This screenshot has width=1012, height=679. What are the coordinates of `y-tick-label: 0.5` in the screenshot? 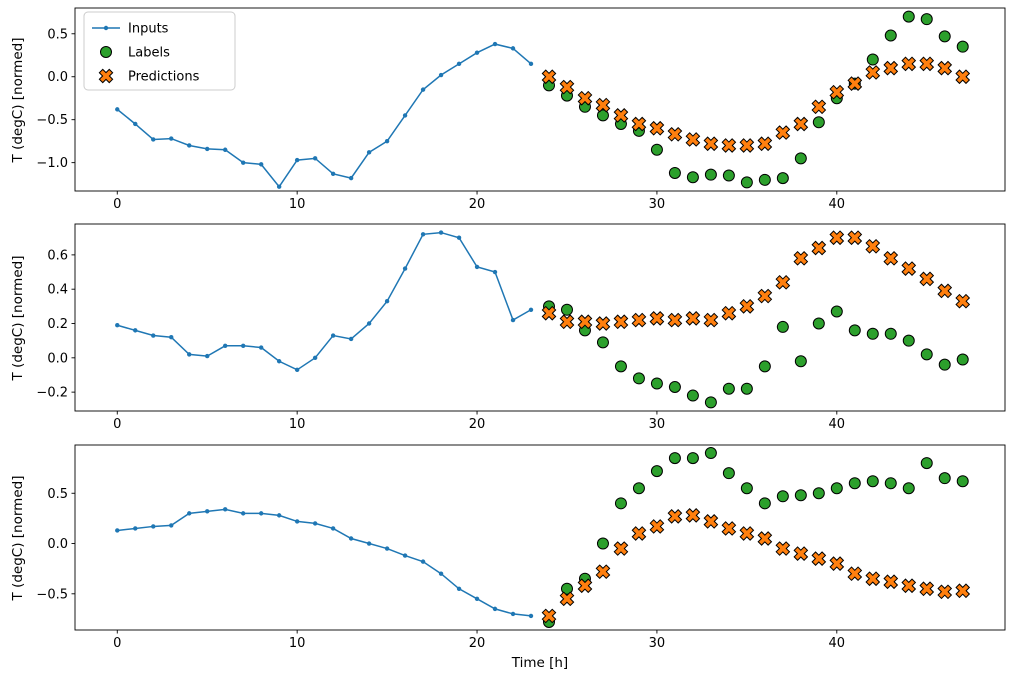 It's located at (57, 34).